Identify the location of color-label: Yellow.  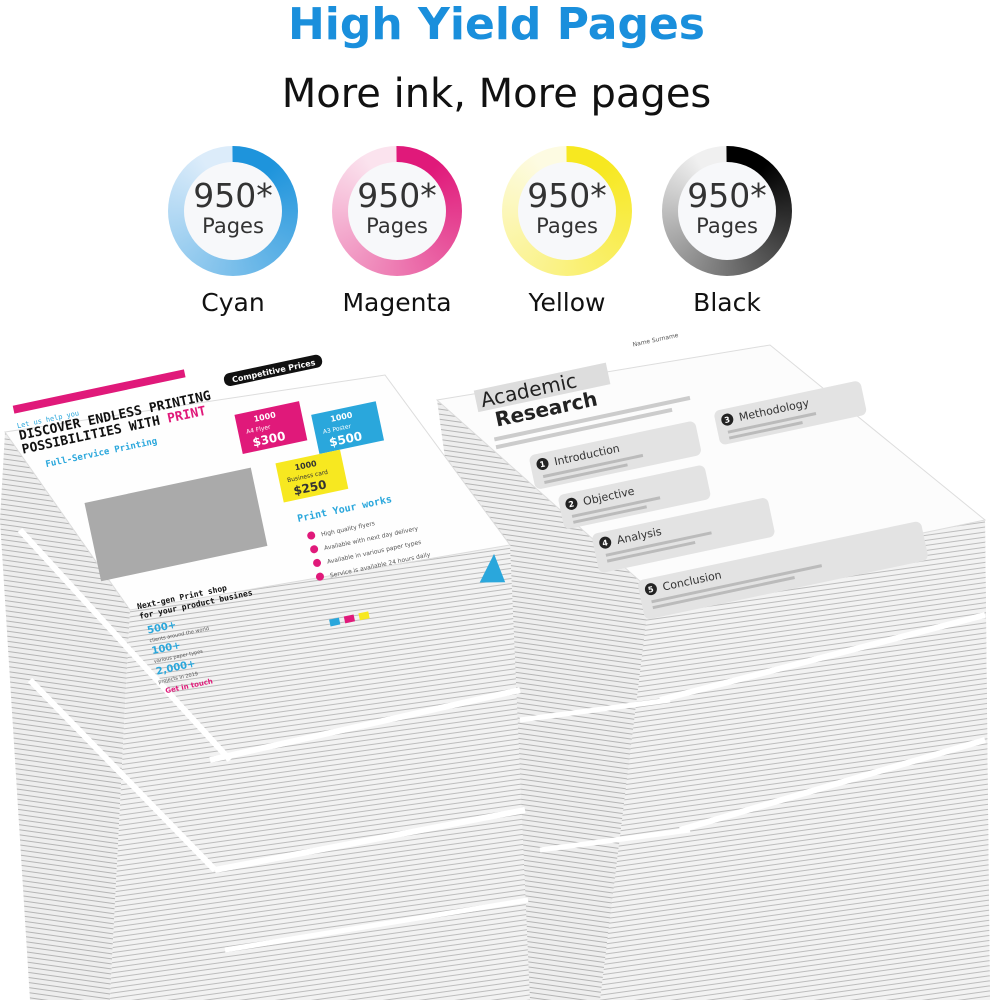
(567, 302).